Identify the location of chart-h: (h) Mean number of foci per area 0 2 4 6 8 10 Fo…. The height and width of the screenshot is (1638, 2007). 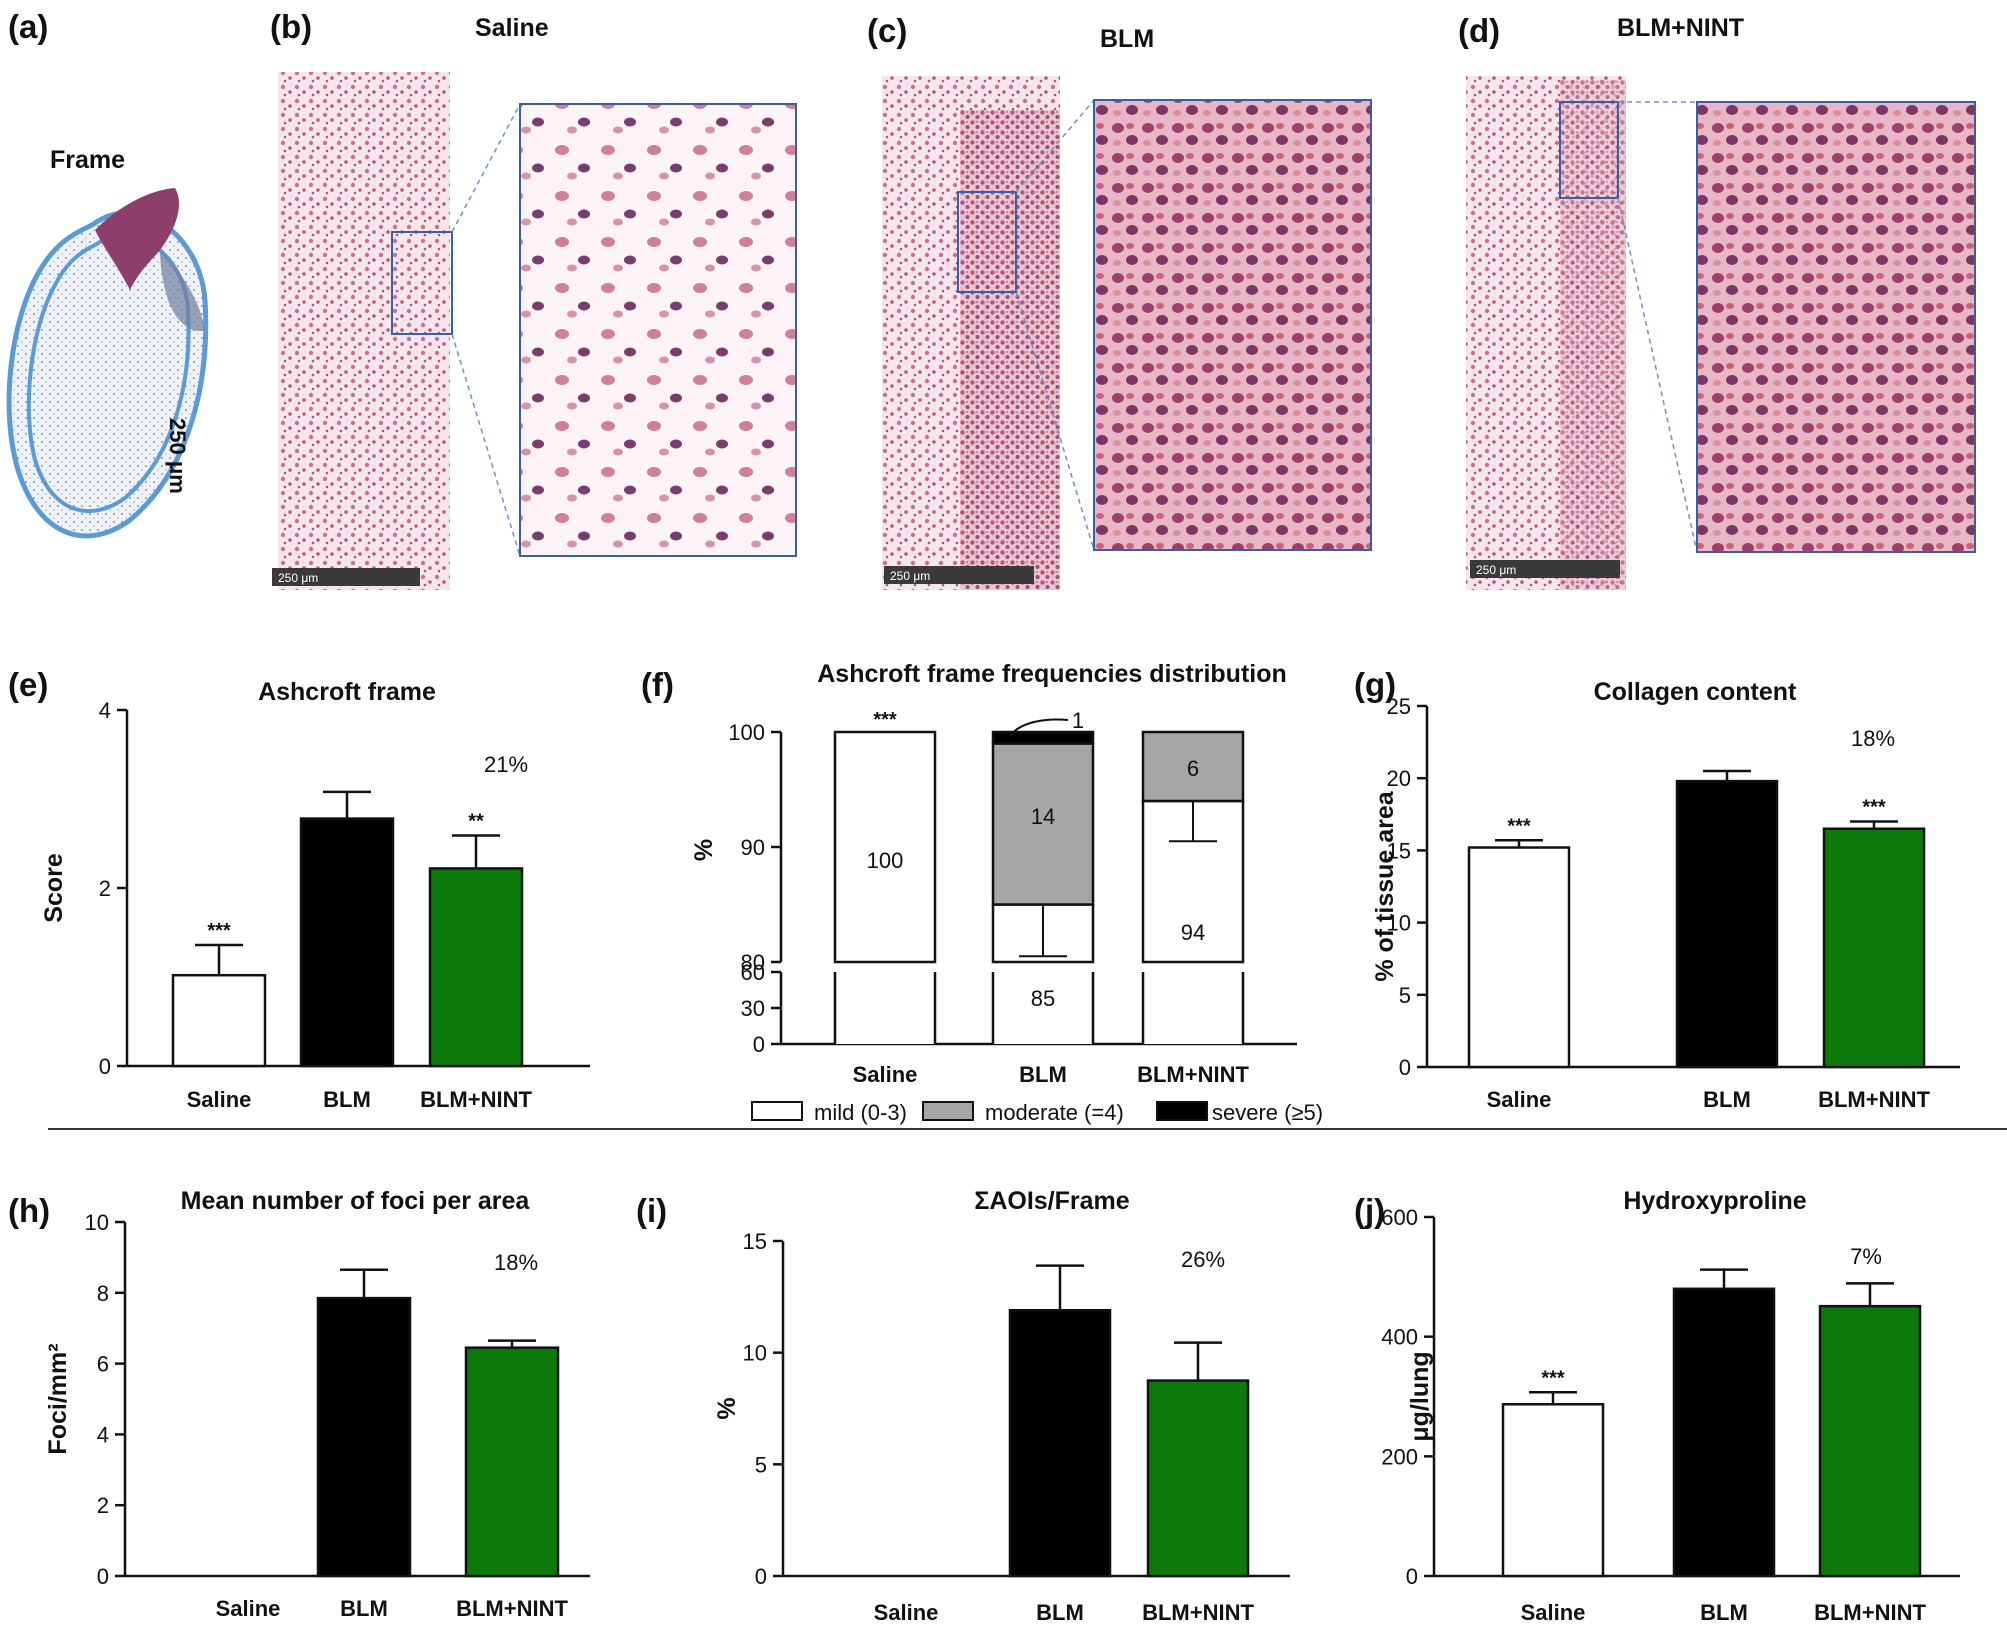
(299, 1404).